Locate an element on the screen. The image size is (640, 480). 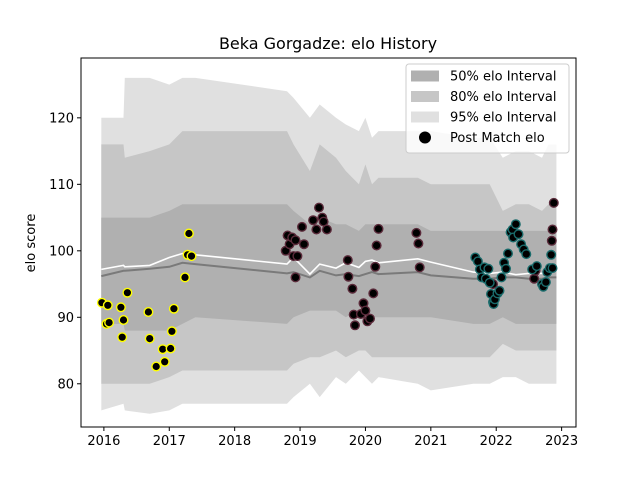
median-line is located at coordinates (329, 270).